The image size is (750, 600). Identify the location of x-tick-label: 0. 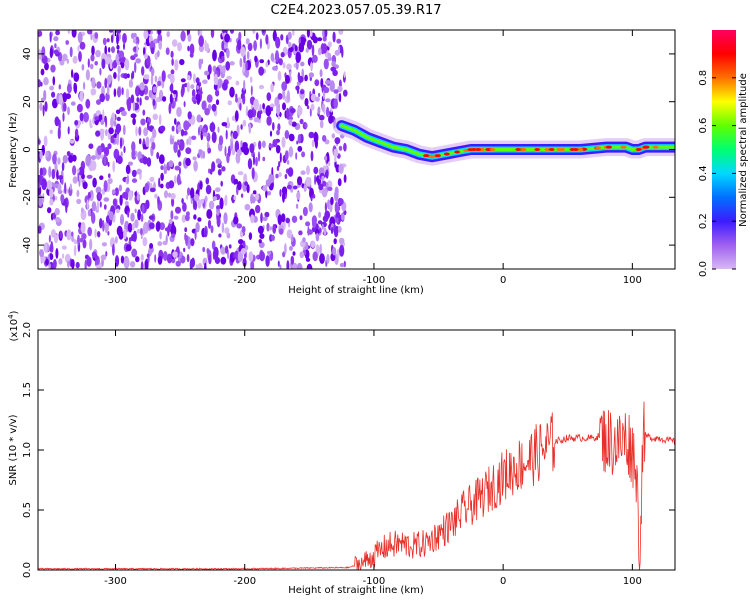
(503, 581).